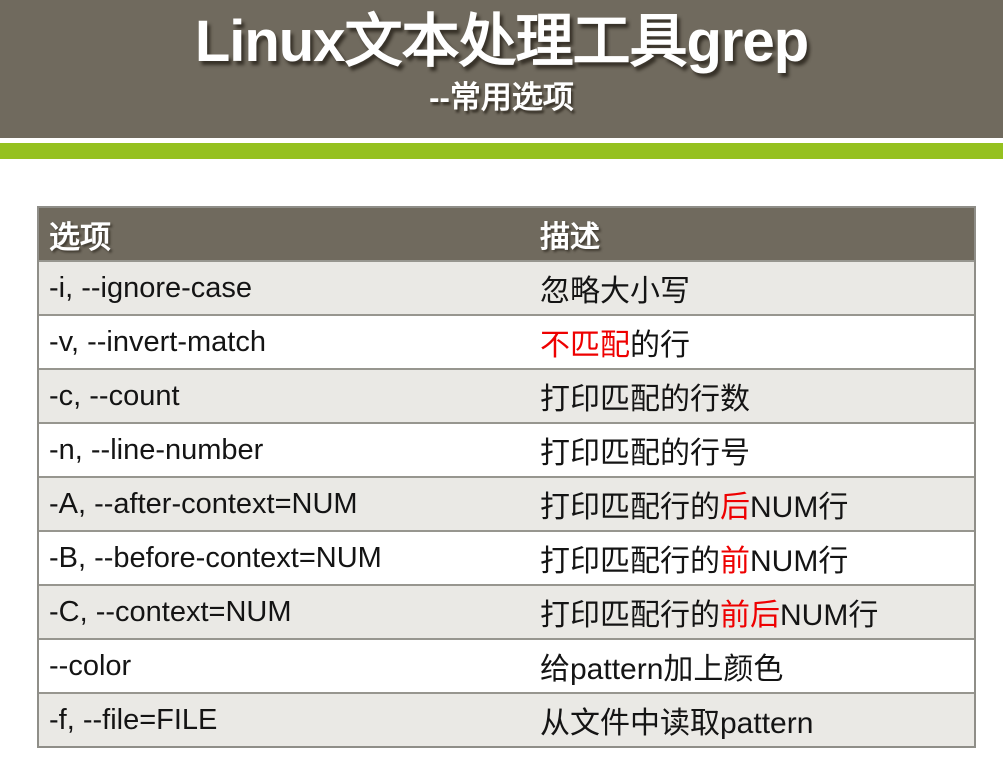  Describe the element at coordinates (506, 287) in the screenshot. I see `table-row: -i, --ignore-case 忽略大小写` at that location.